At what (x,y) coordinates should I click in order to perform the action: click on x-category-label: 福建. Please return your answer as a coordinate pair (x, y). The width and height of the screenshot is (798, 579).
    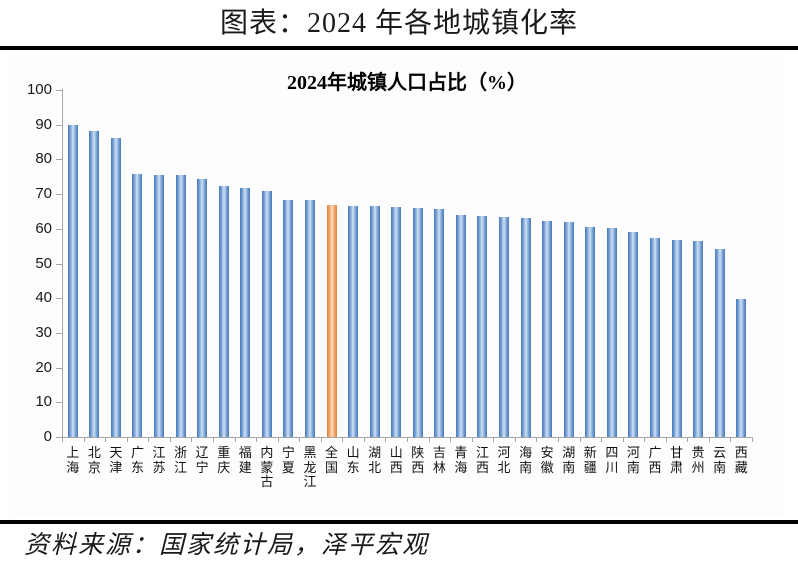
    Looking at the image, I should click on (246, 460).